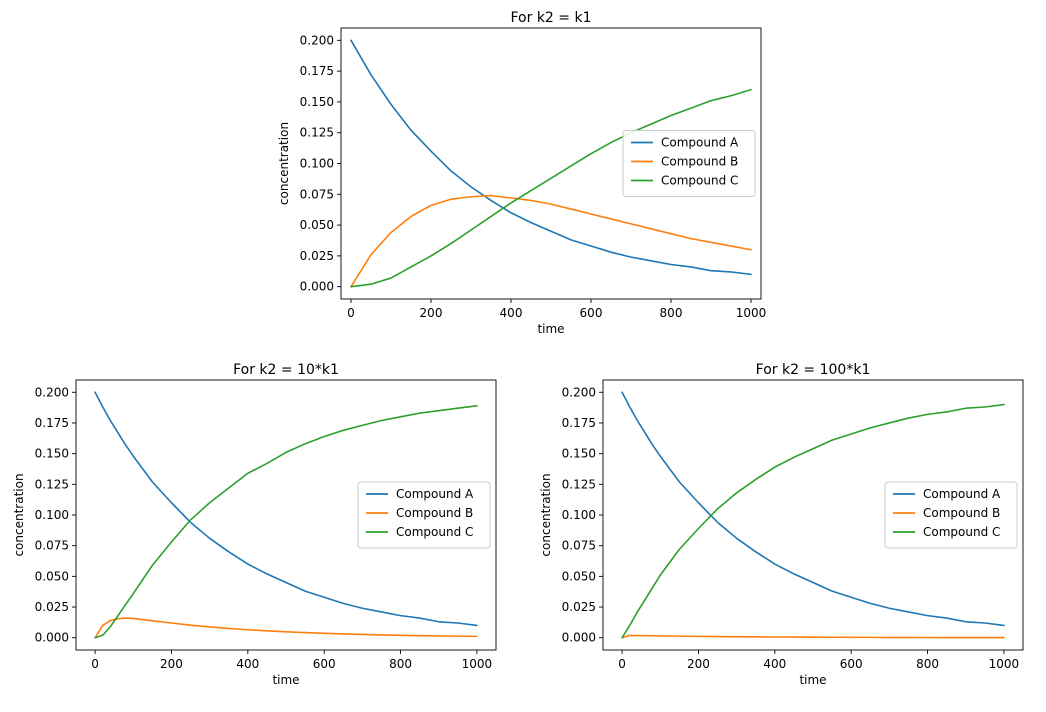 This screenshot has height=712, width=1046. What do you see at coordinates (286, 370) in the screenshot?
I see `chart-title: For k2 = 10*k1` at bounding box center [286, 370].